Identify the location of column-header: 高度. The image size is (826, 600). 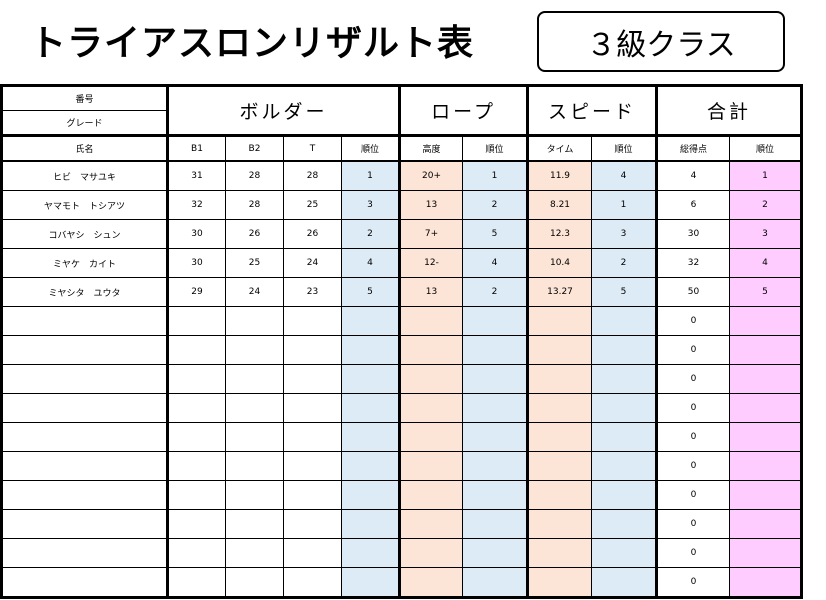
(431, 148).